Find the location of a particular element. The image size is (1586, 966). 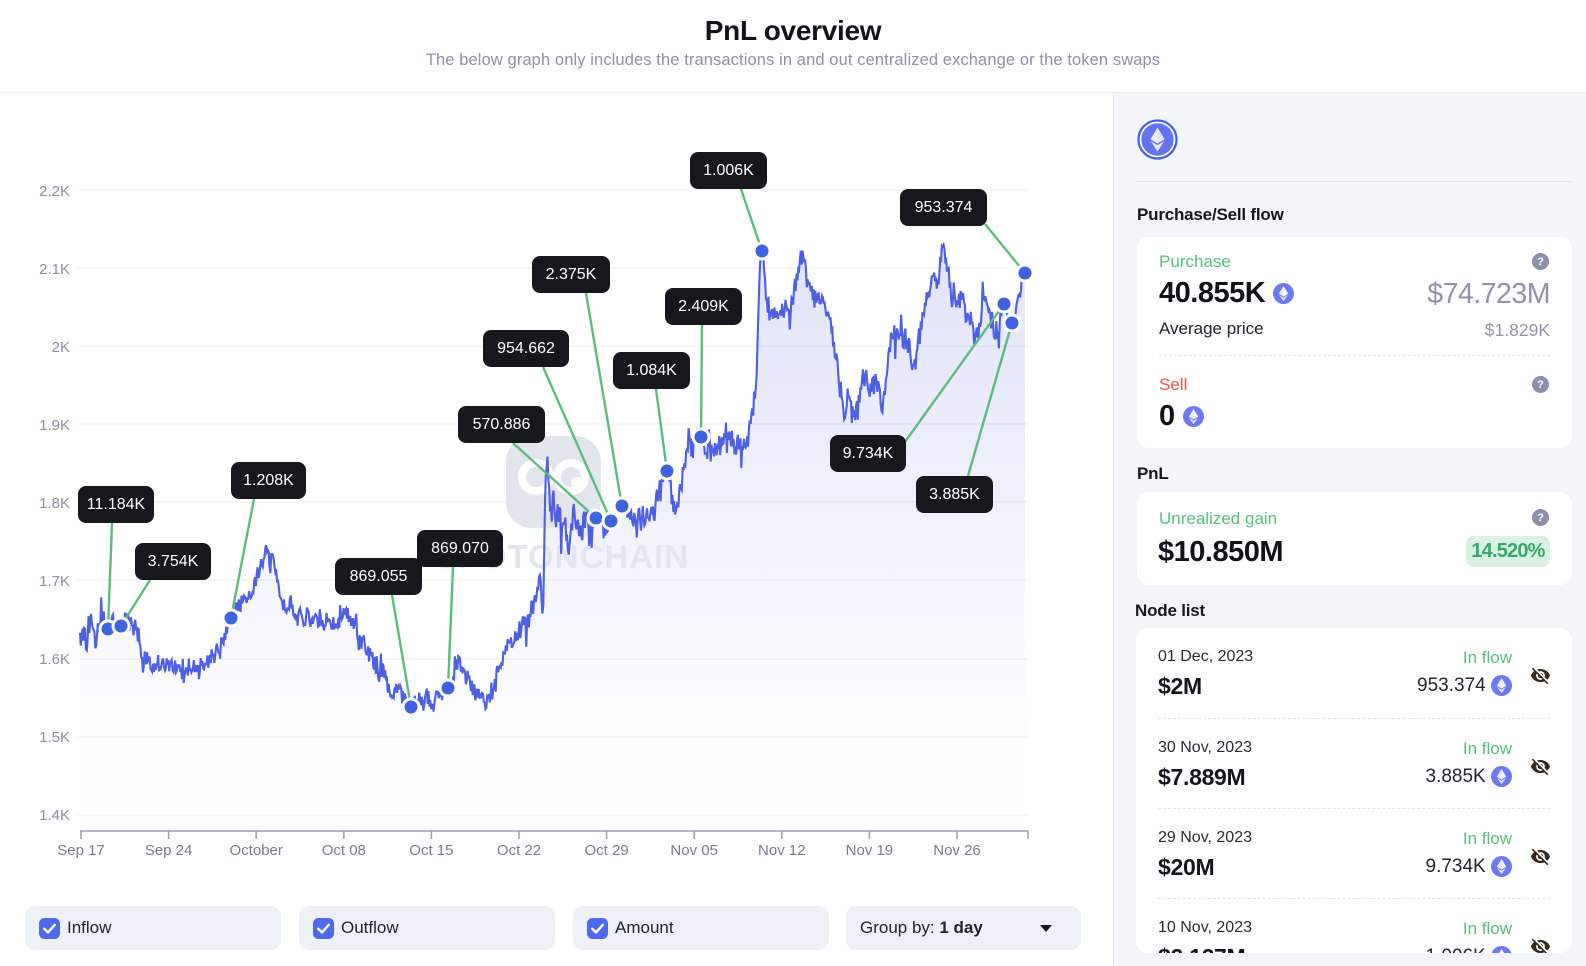

svg-text: 2.2K is located at coordinates (54, 191).